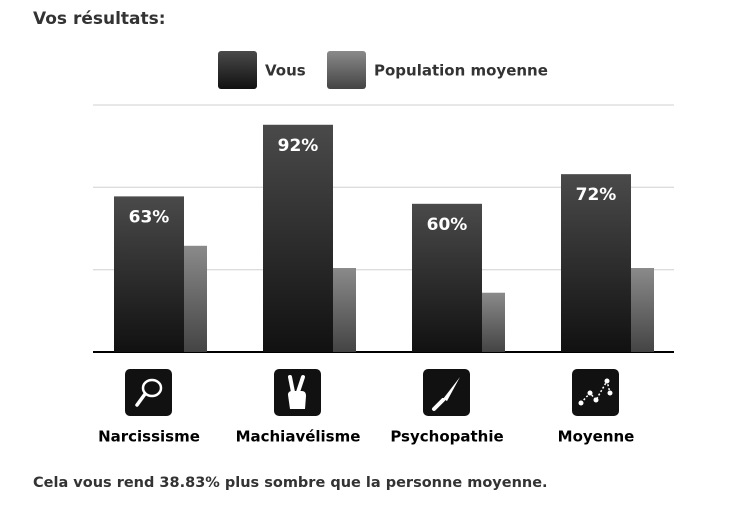  Describe the element at coordinates (285, 71) in the screenshot. I see `legend-label: Vous` at that location.